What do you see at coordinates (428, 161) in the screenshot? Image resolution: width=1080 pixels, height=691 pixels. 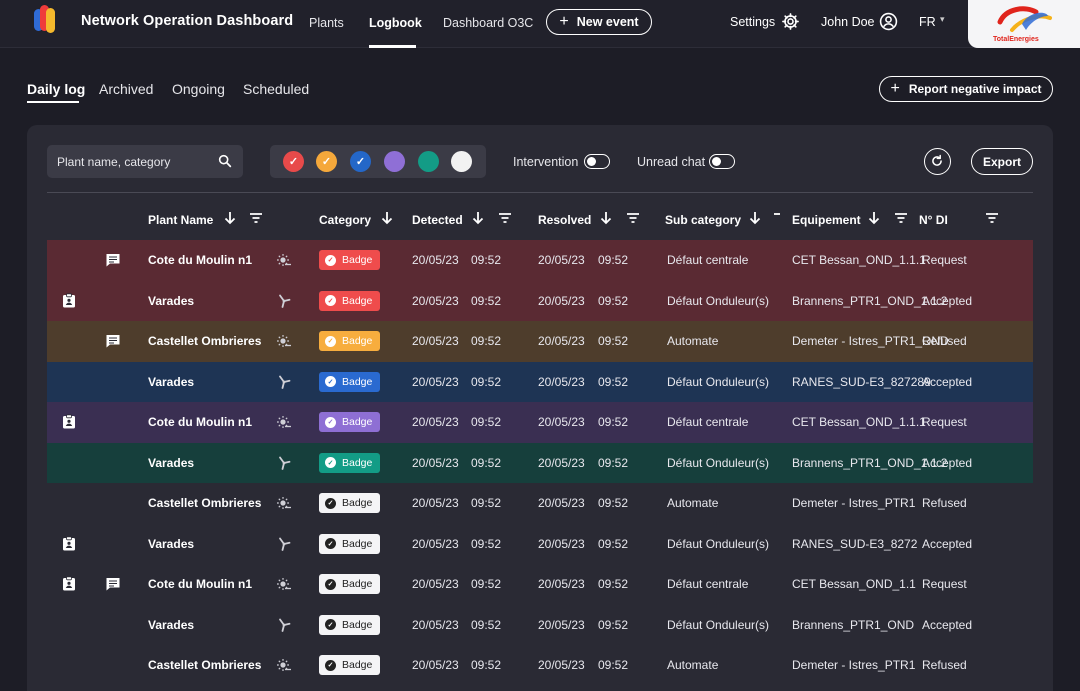 I see `color-swatch-teal` at bounding box center [428, 161].